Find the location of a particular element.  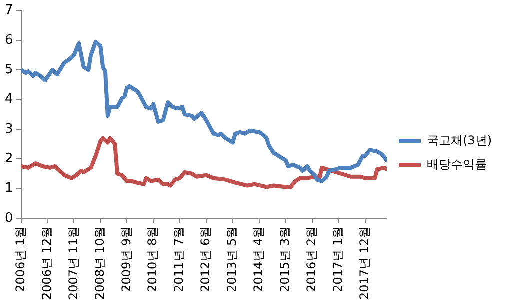

y-tick-label: 0 is located at coordinates (9, 218).